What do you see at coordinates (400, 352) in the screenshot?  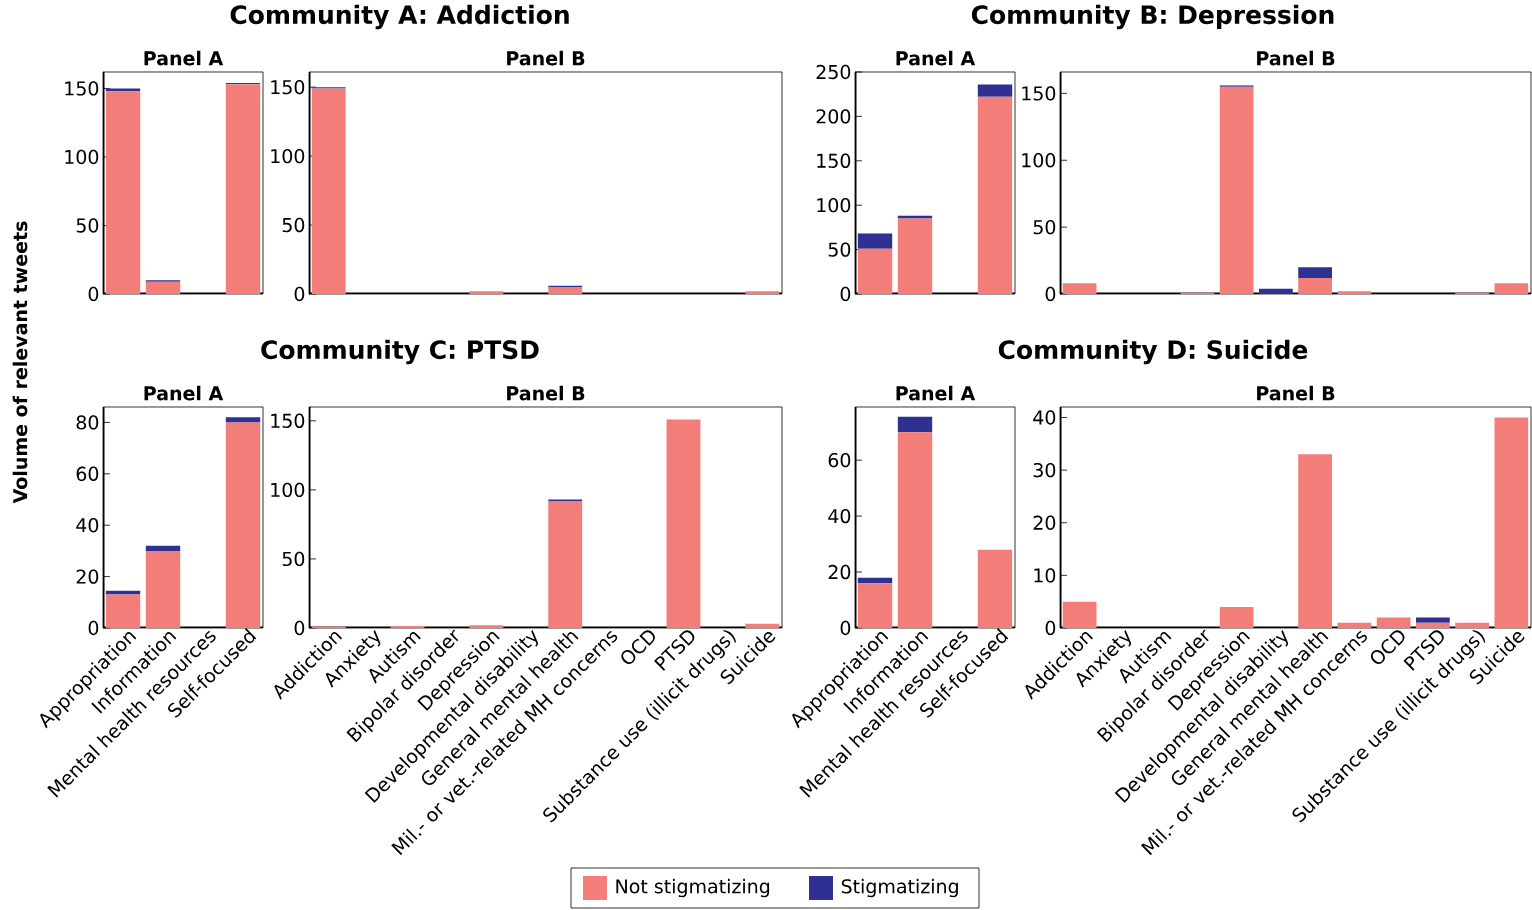 I see `chart-title: Community C: PTSD` at bounding box center [400, 352].